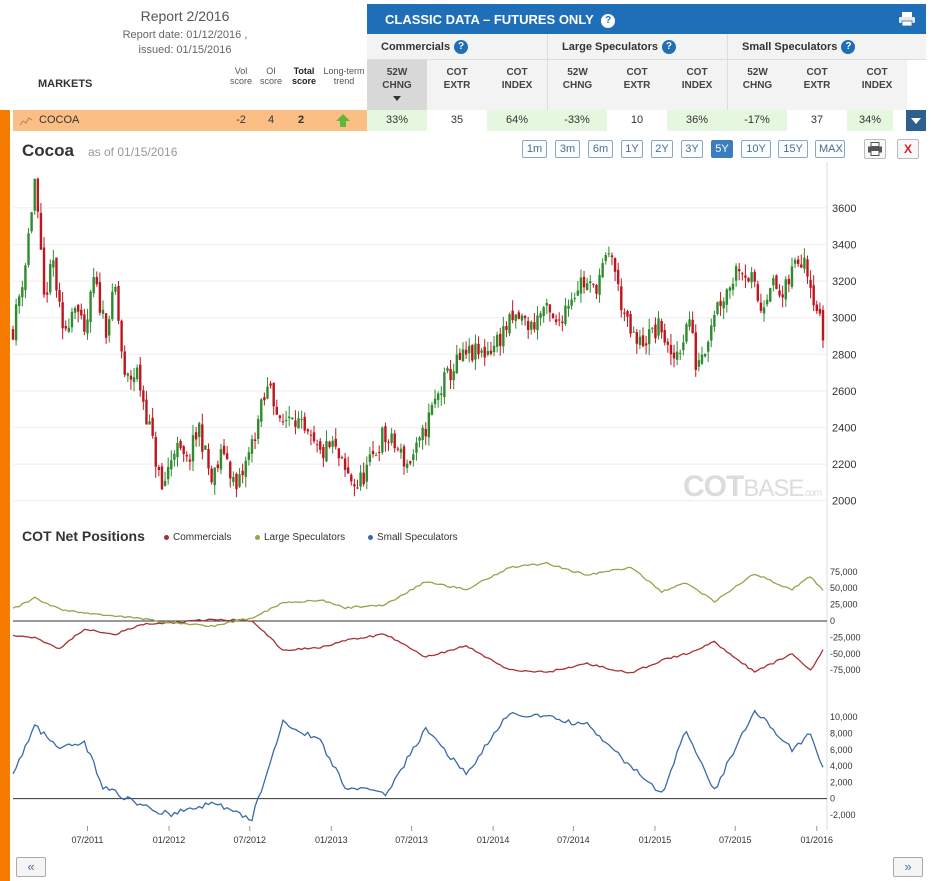  I want to click on range-button-15y: 15Y, so click(793, 149).